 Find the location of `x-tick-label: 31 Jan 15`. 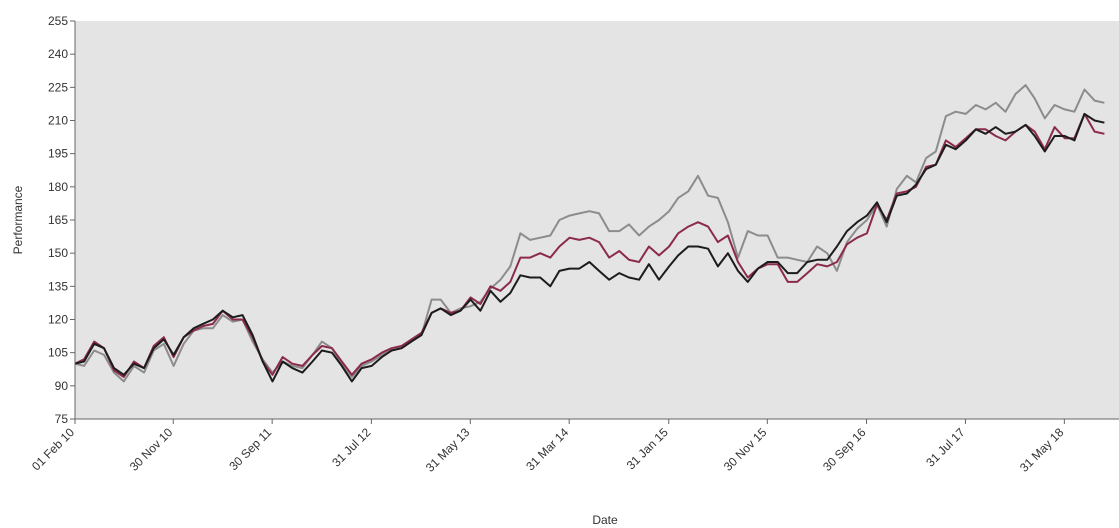

x-tick-label: 31 Jan 15 is located at coordinates (647, 448).